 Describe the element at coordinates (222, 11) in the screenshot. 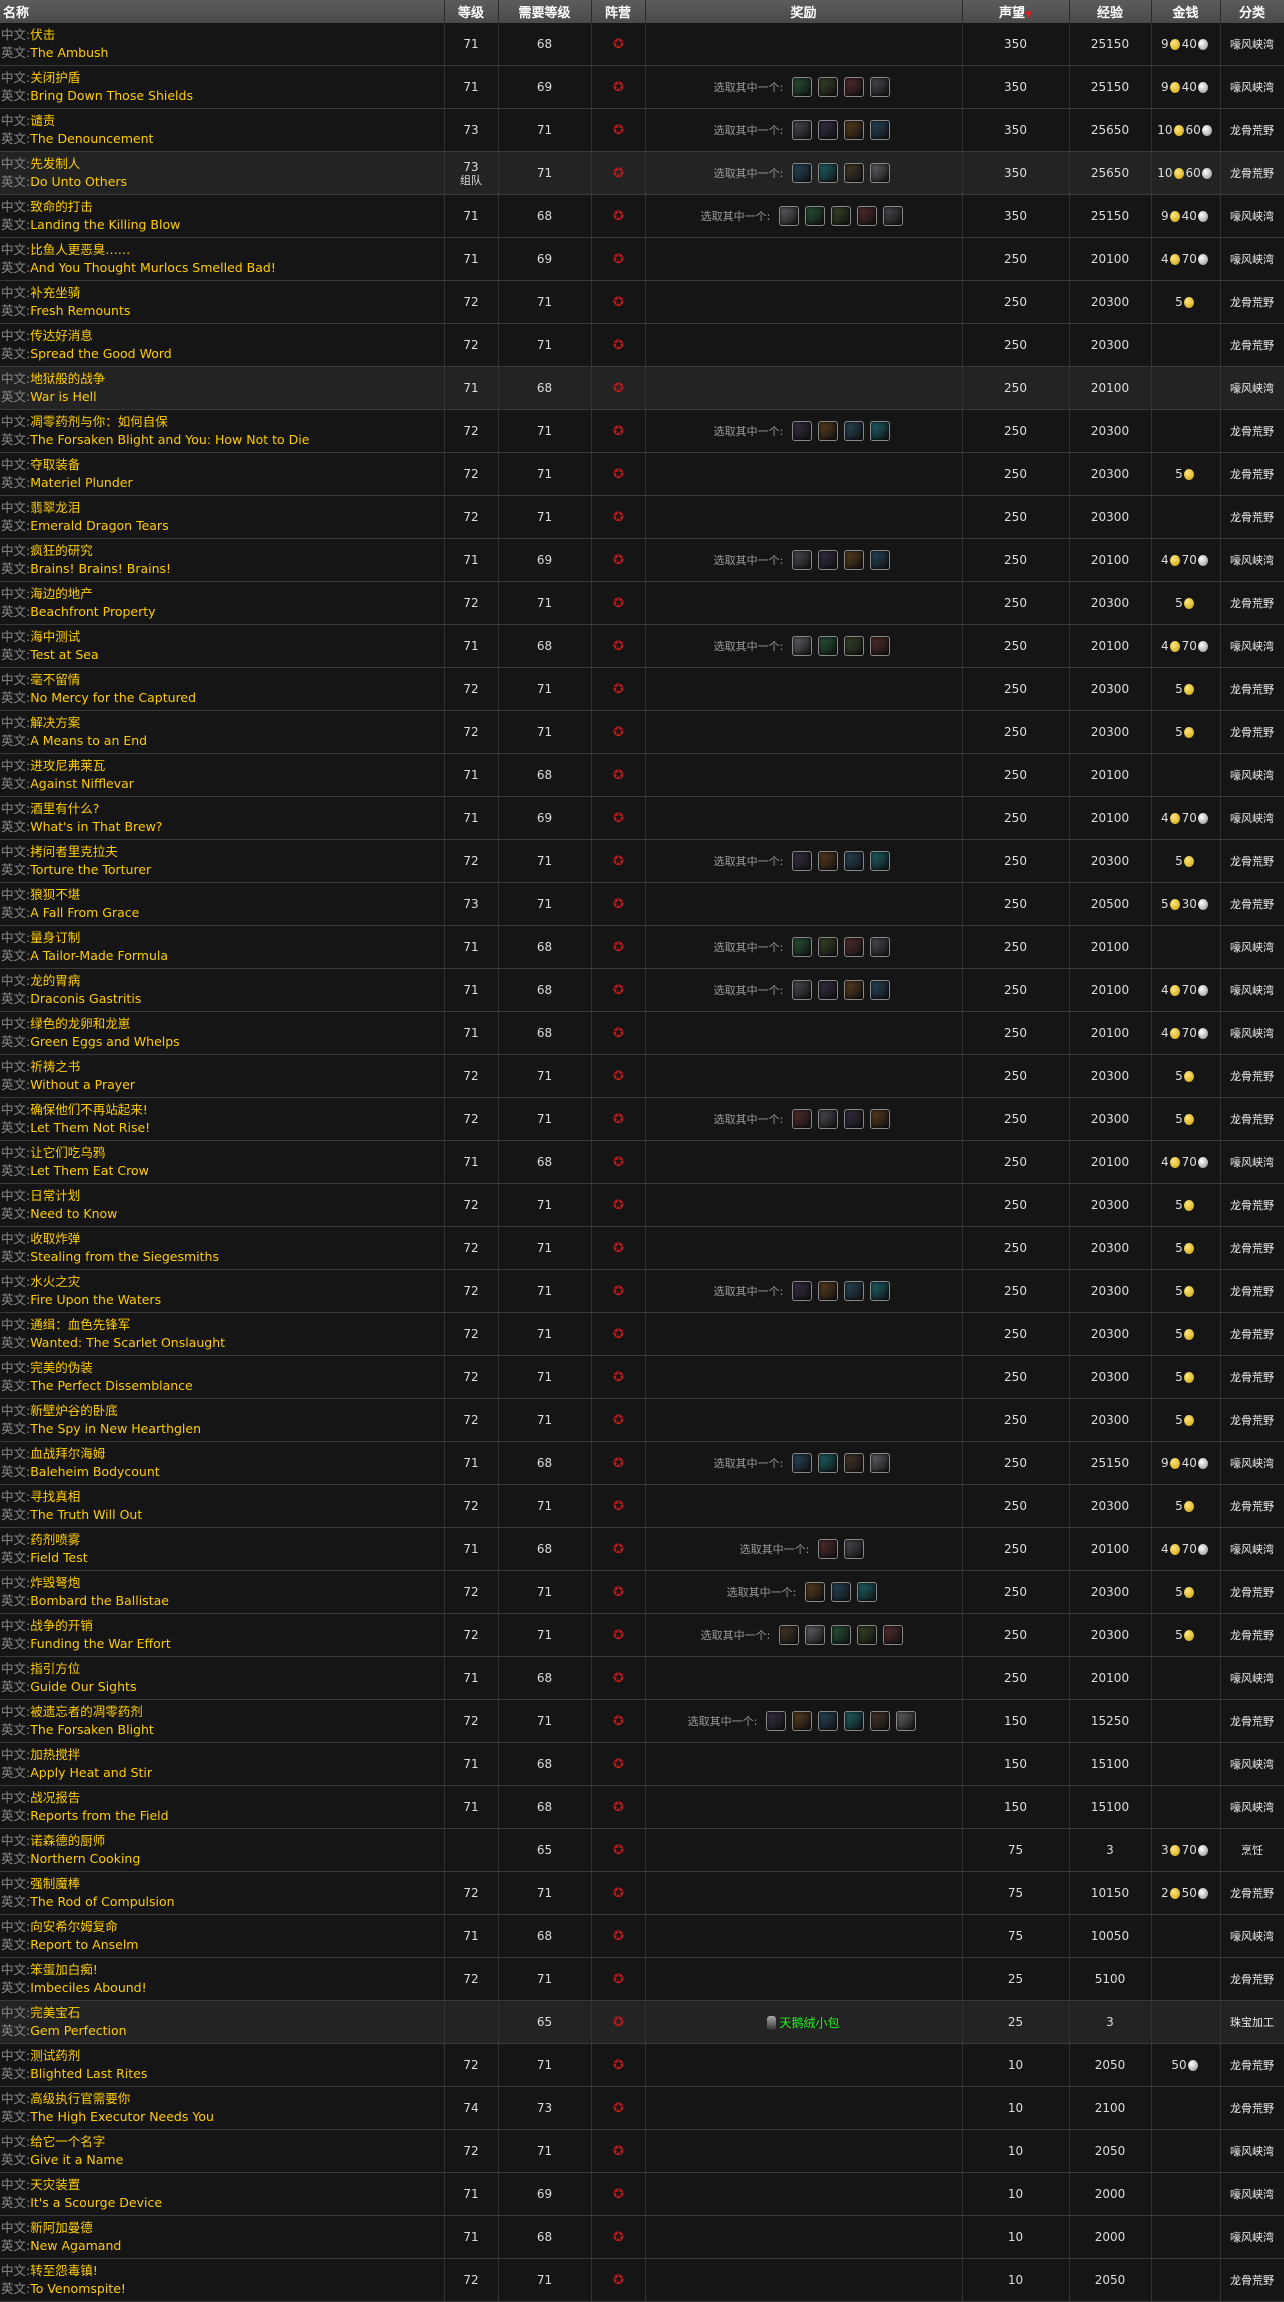

I see `col-name: 名称` at that location.